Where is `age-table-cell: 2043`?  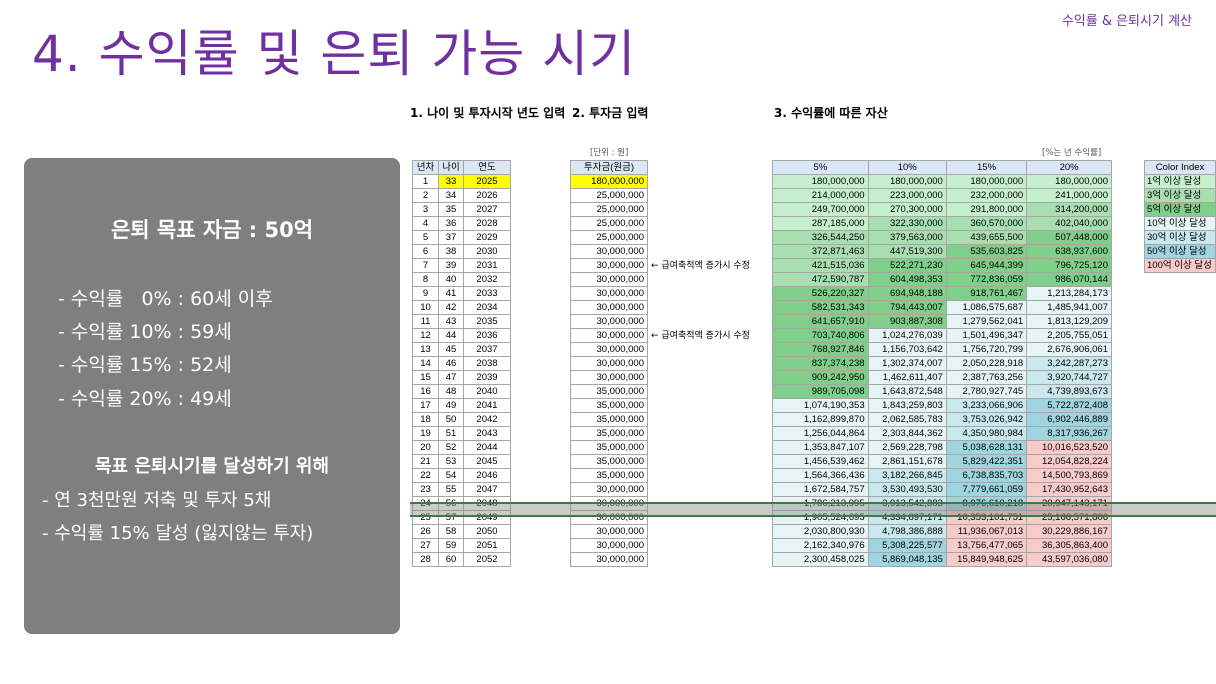 age-table-cell: 2043 is located at coordinates (487, 433).